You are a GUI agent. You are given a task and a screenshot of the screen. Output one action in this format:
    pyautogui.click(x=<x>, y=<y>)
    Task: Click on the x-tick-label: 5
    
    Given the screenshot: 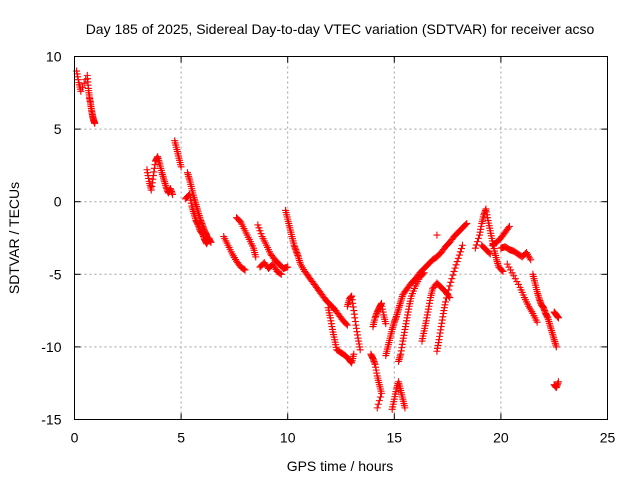 What is the action you would take?
    pyautogui.click(x=181, y=438)
    